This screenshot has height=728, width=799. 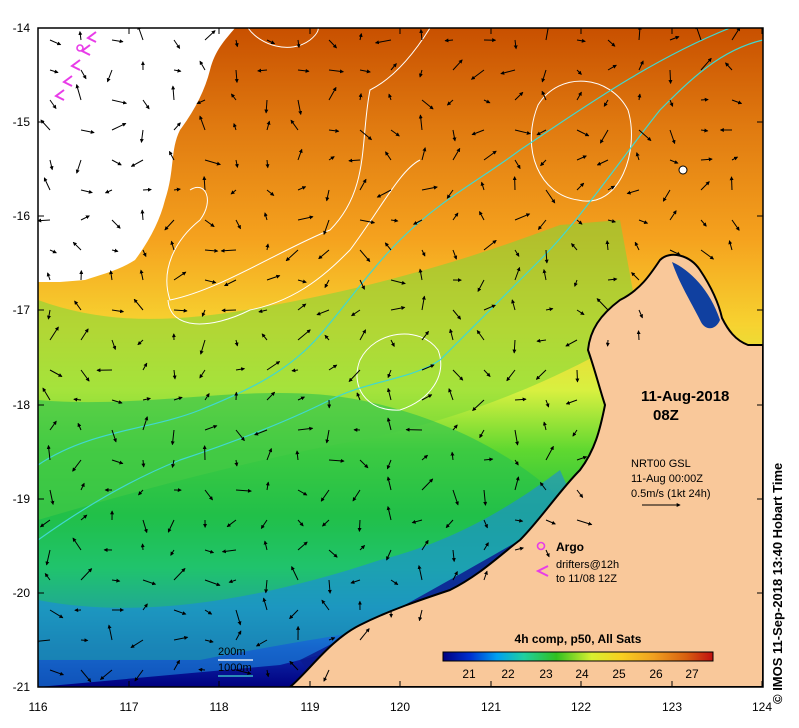 What do you see at coordinates (619, 674) in the screenshot?
I see `colorbar-tick: 25` at bounding box center [619, 674].